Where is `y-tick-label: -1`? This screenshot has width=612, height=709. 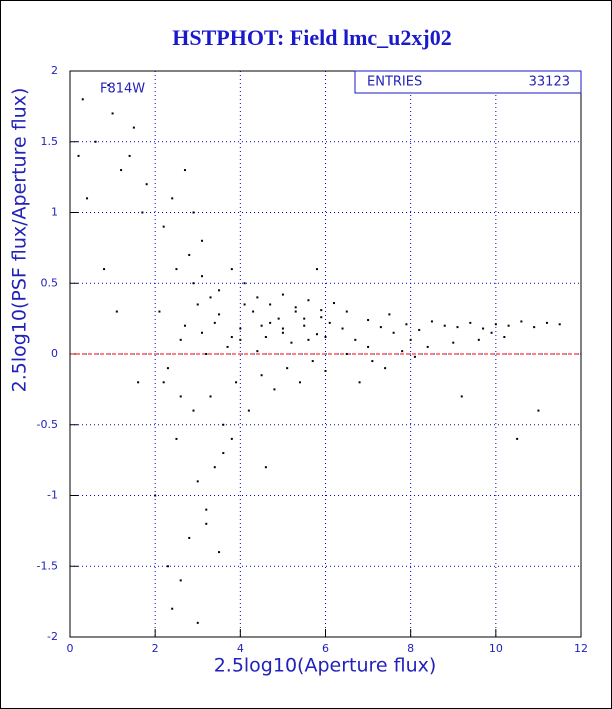 y-tick-label: -1 is located at coordinates (52, 495).